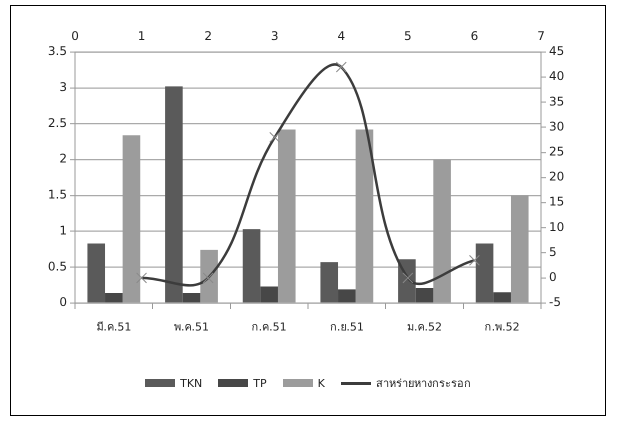  Describe the element at coordinates (57, 51) in the screenshot. I see `y-tick-label: 3.5` at that location.